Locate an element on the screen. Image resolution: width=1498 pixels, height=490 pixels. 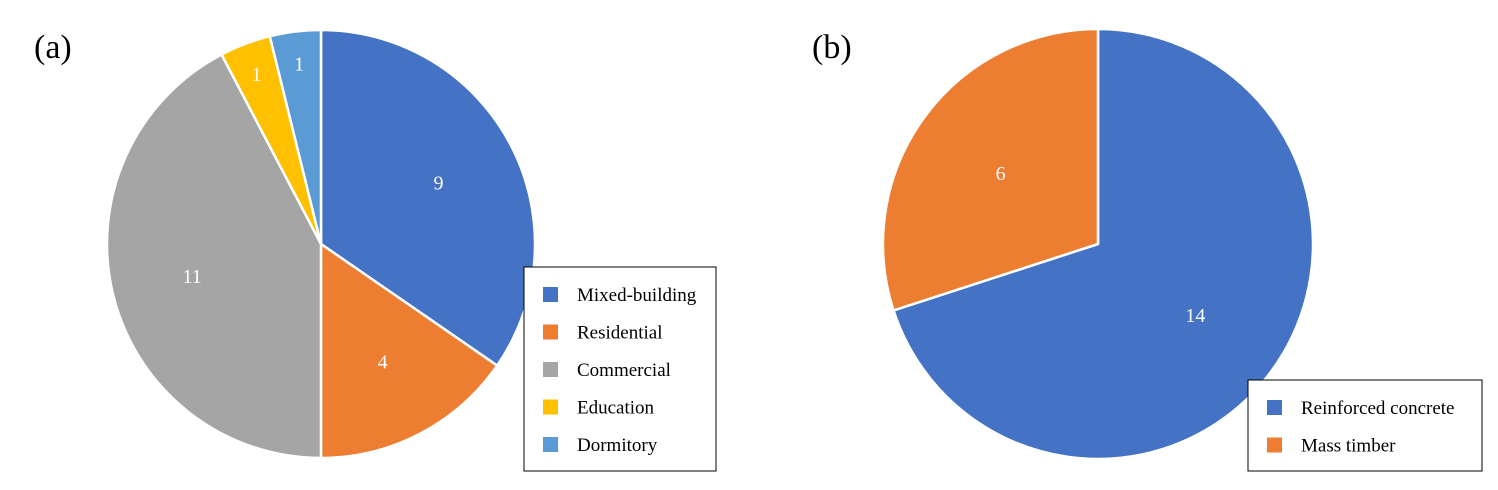
pie-slice-commercial is located at coordinates (214, 256).